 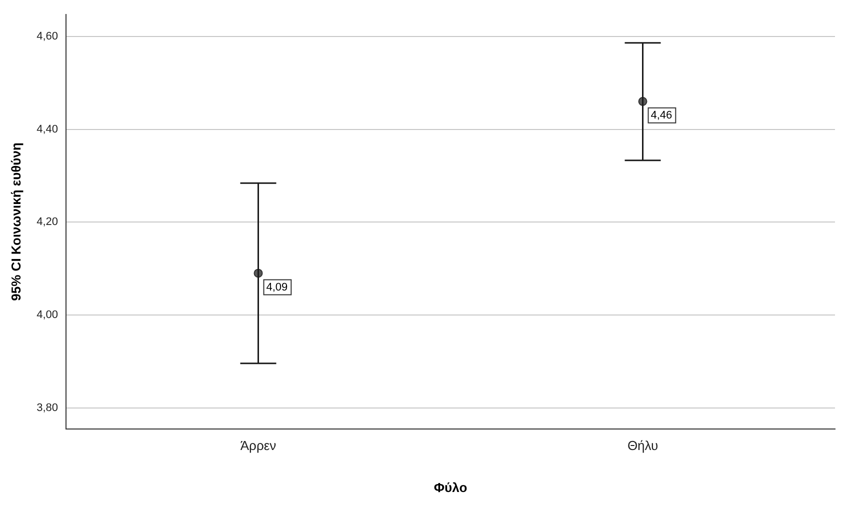 What do you see at coordinates (642, 446) in the screenshot?
I see `x-tick-label: Θήλυ` at bounding box center [642, 446].